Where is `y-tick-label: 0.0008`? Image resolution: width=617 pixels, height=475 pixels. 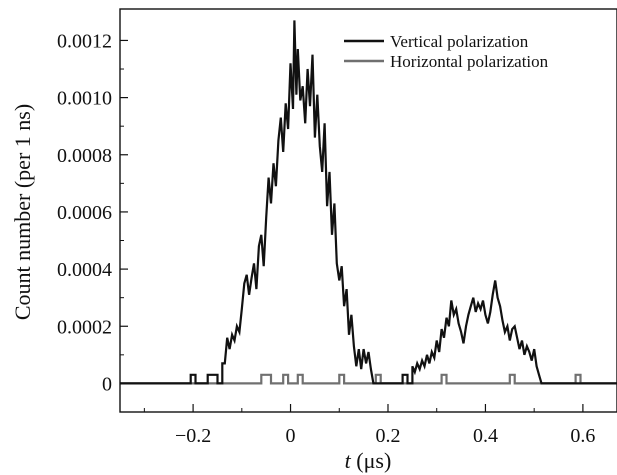
y-tick-label: 0.0008 is located at coordinates (84, 156).